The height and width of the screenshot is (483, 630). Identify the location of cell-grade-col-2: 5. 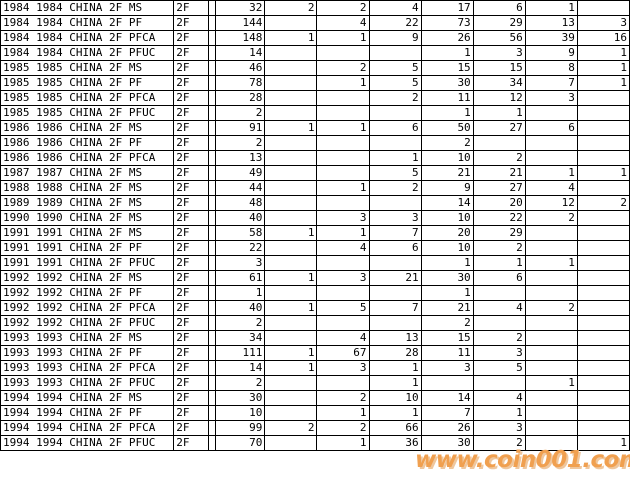
(343, 308).